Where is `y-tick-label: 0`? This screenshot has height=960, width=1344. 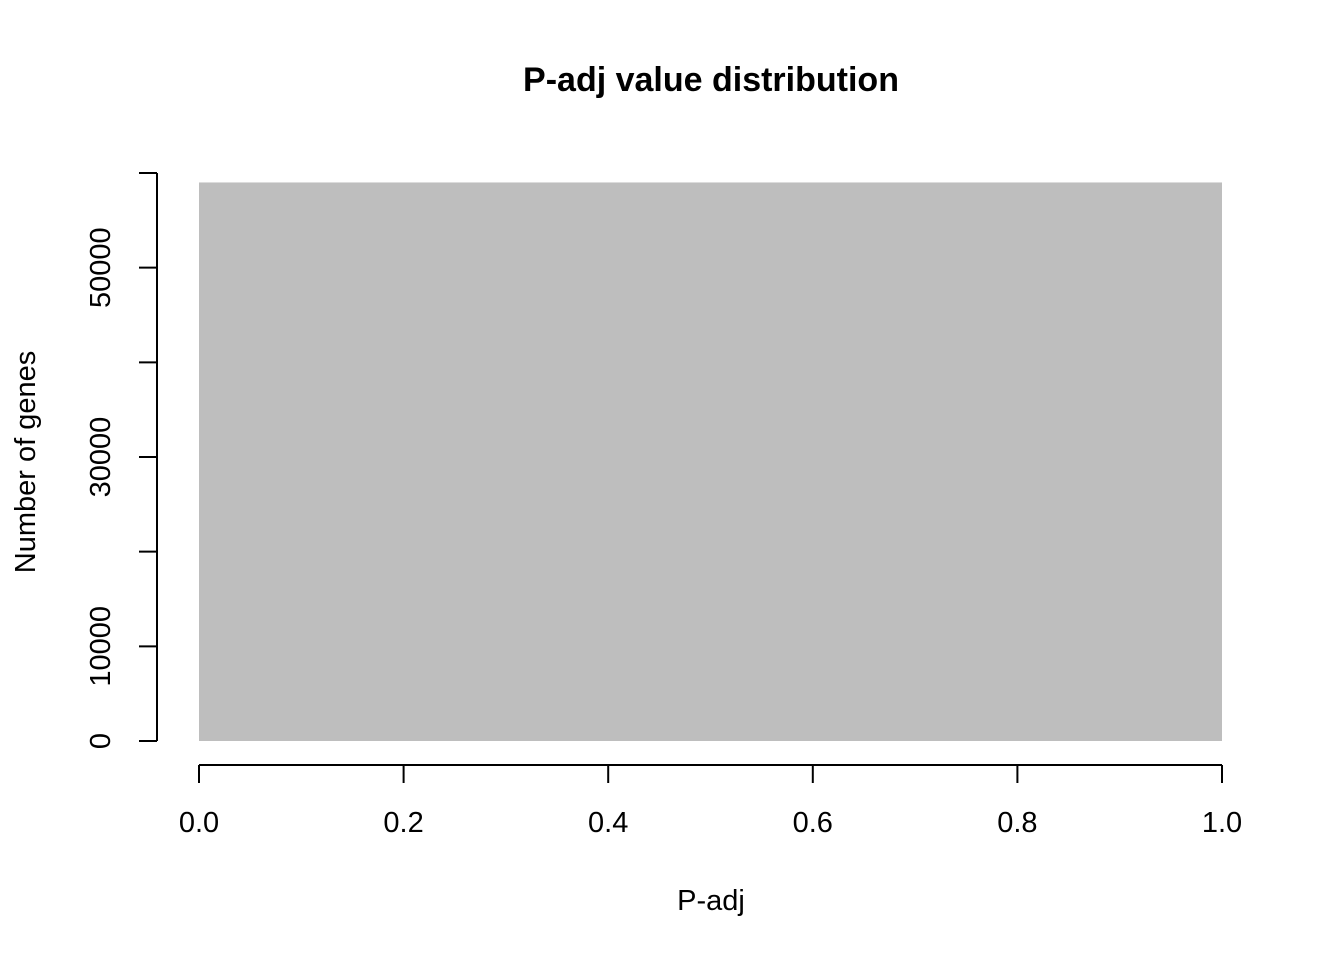 y-tick-label: 0 is located at coordinates (101, 741).